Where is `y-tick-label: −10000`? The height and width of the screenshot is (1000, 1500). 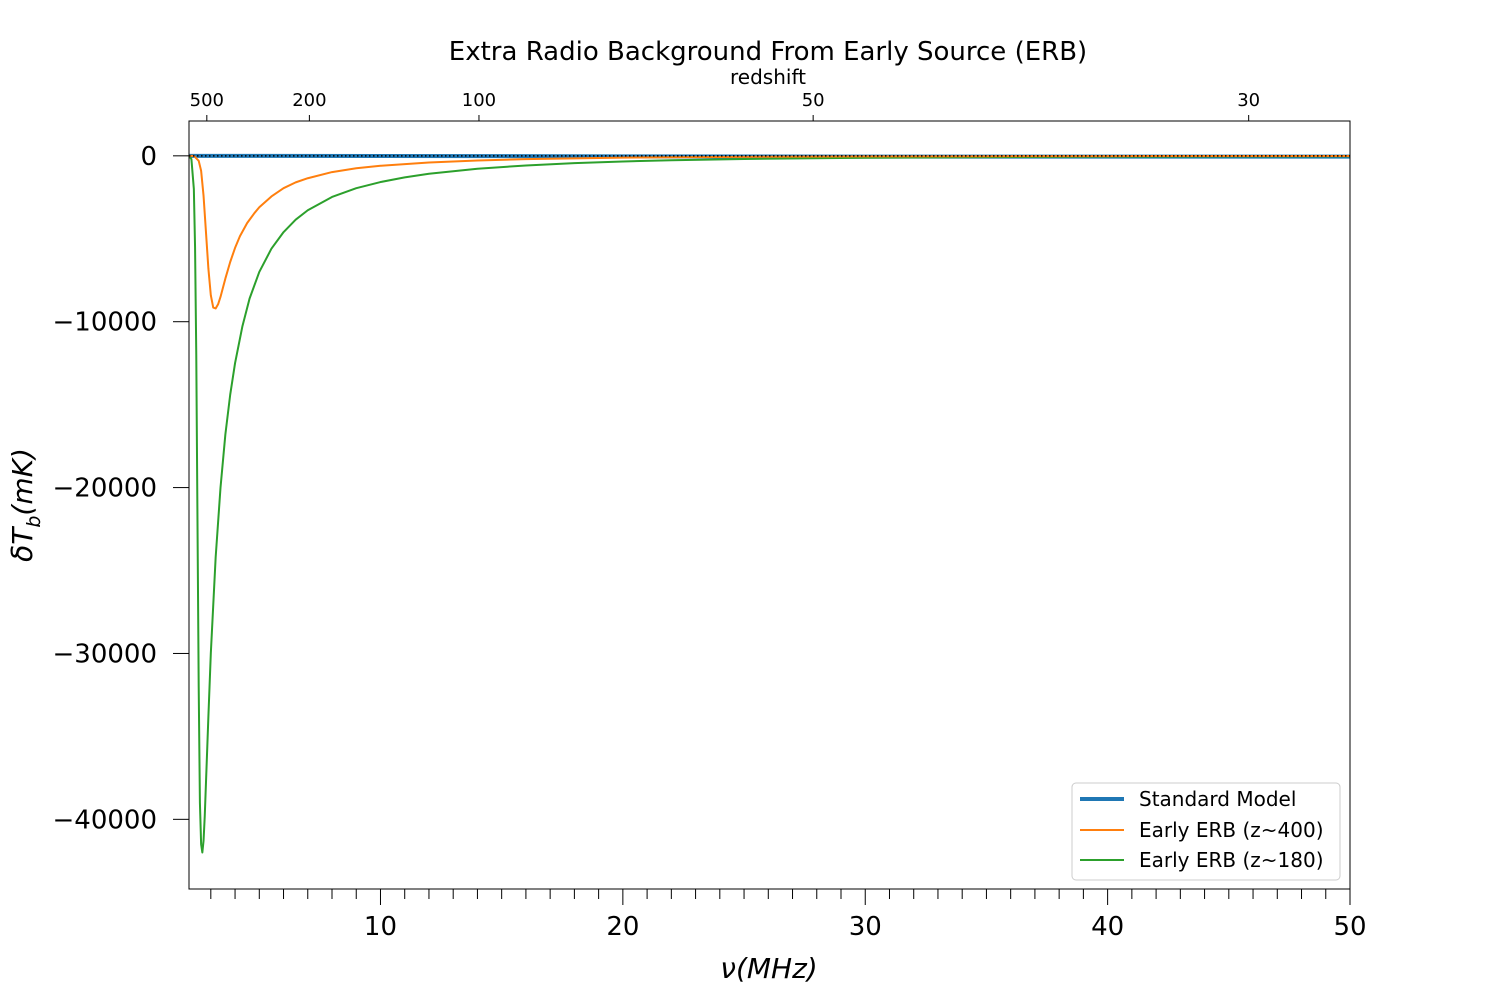
y-tick-label: −10000 is located at coordinates (105, 323).